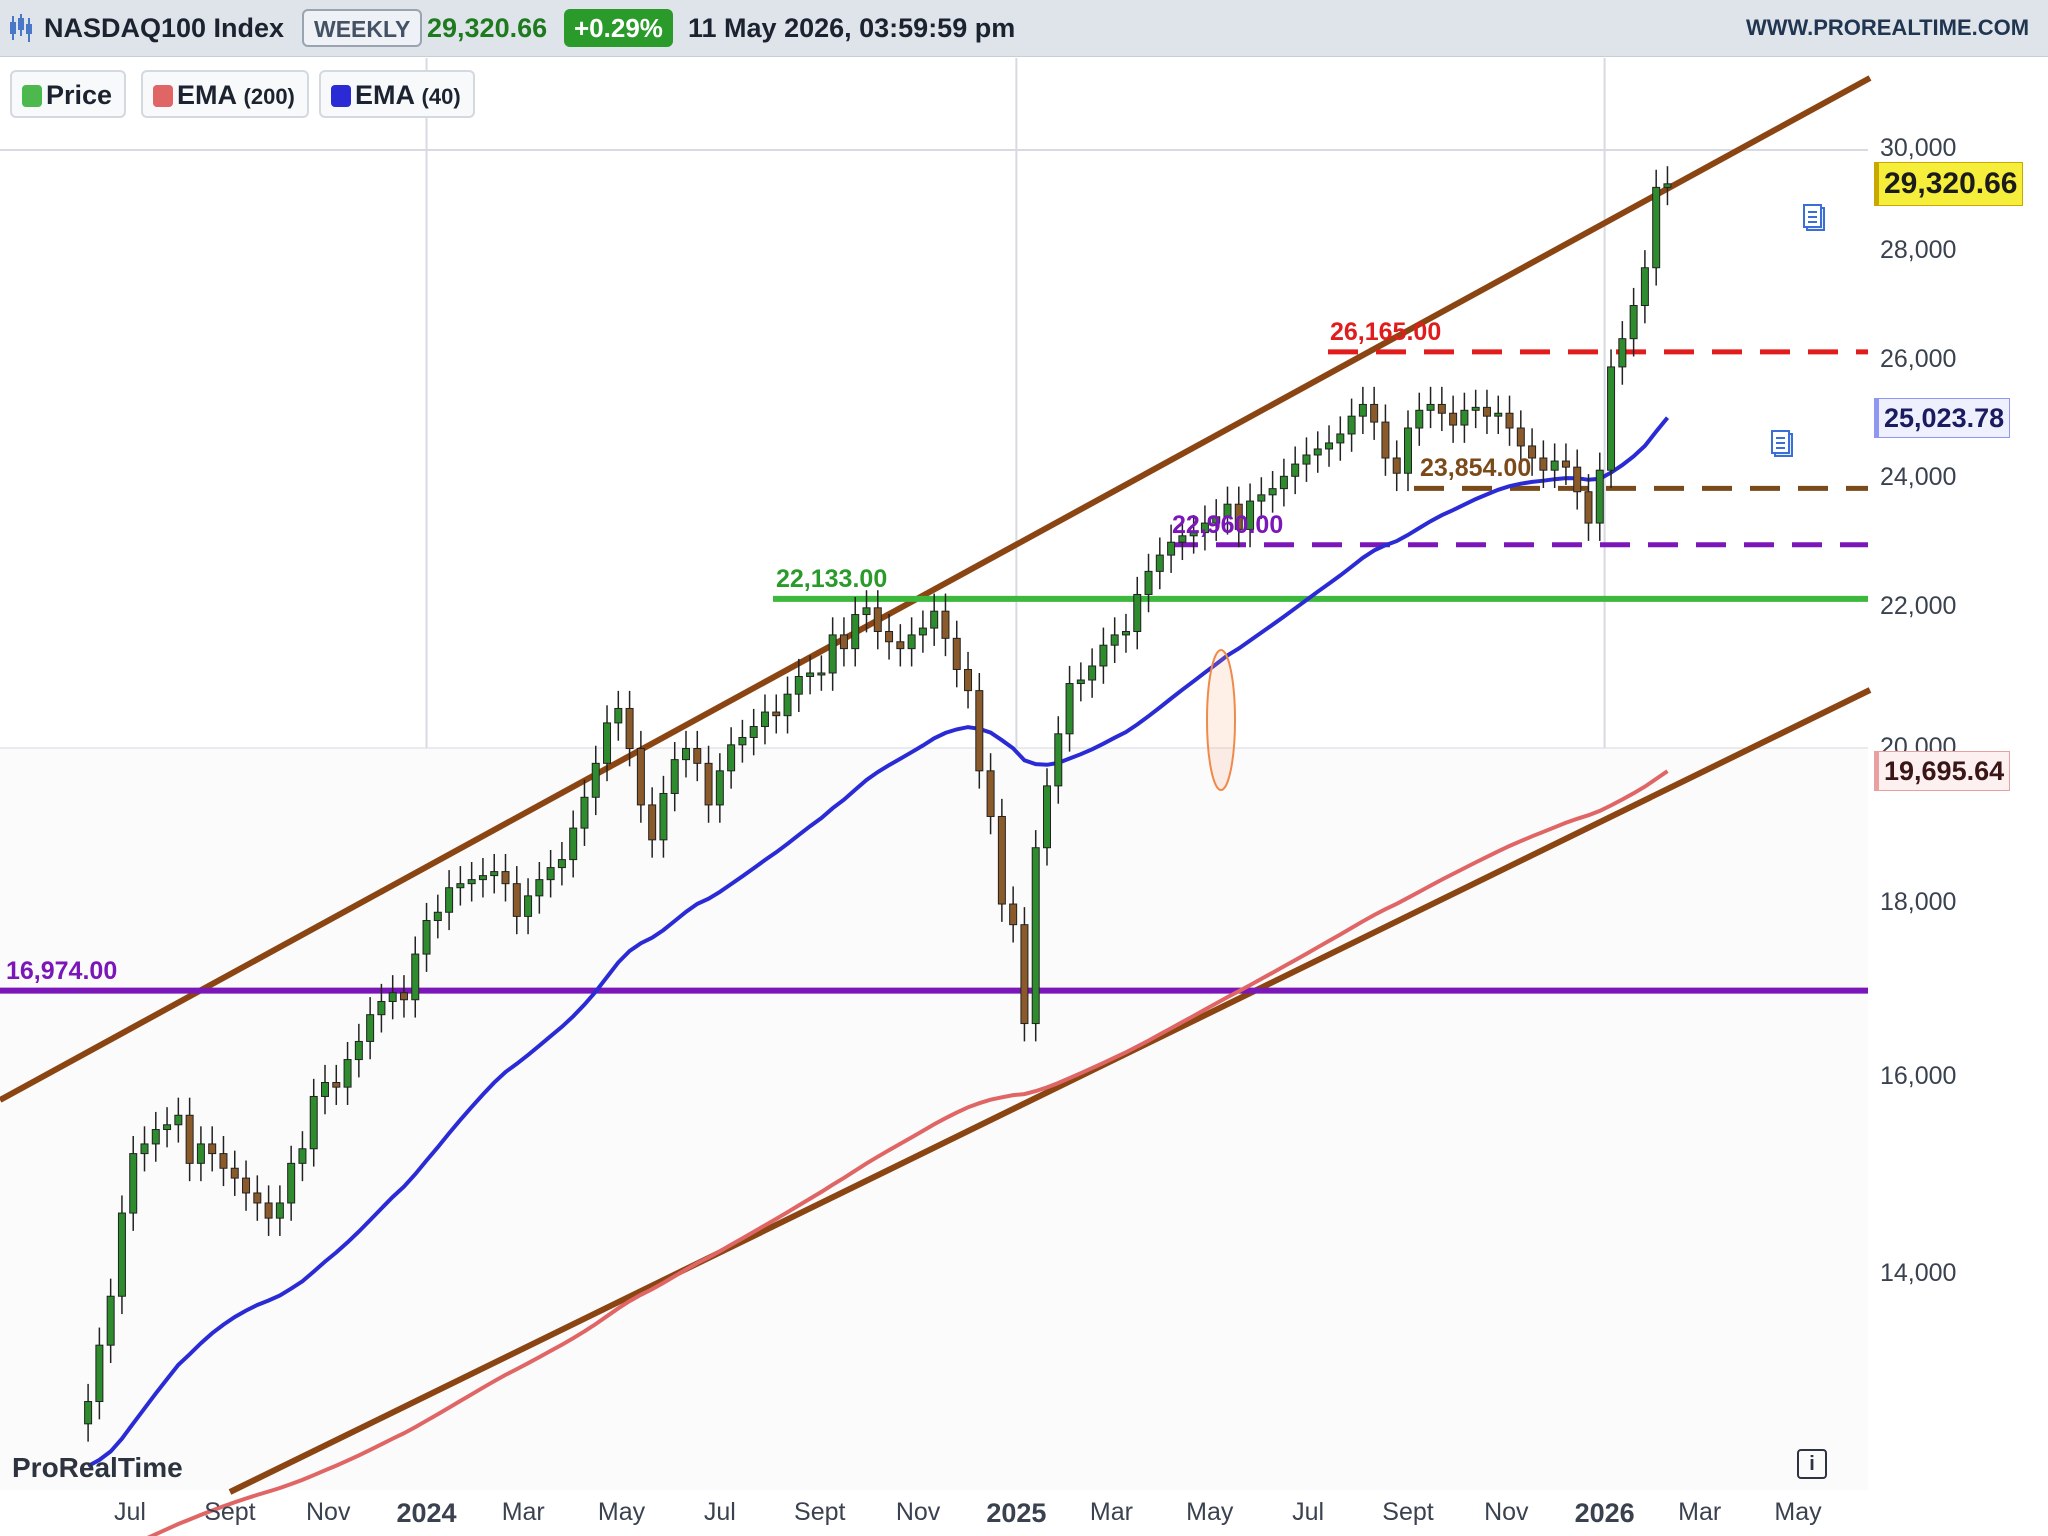 The width and height of the screenshot is (2048, 1536). Describe the element at coordinates (384, 95) in the screenshot. I see `legend-label-ema-40: EMA` at that location.